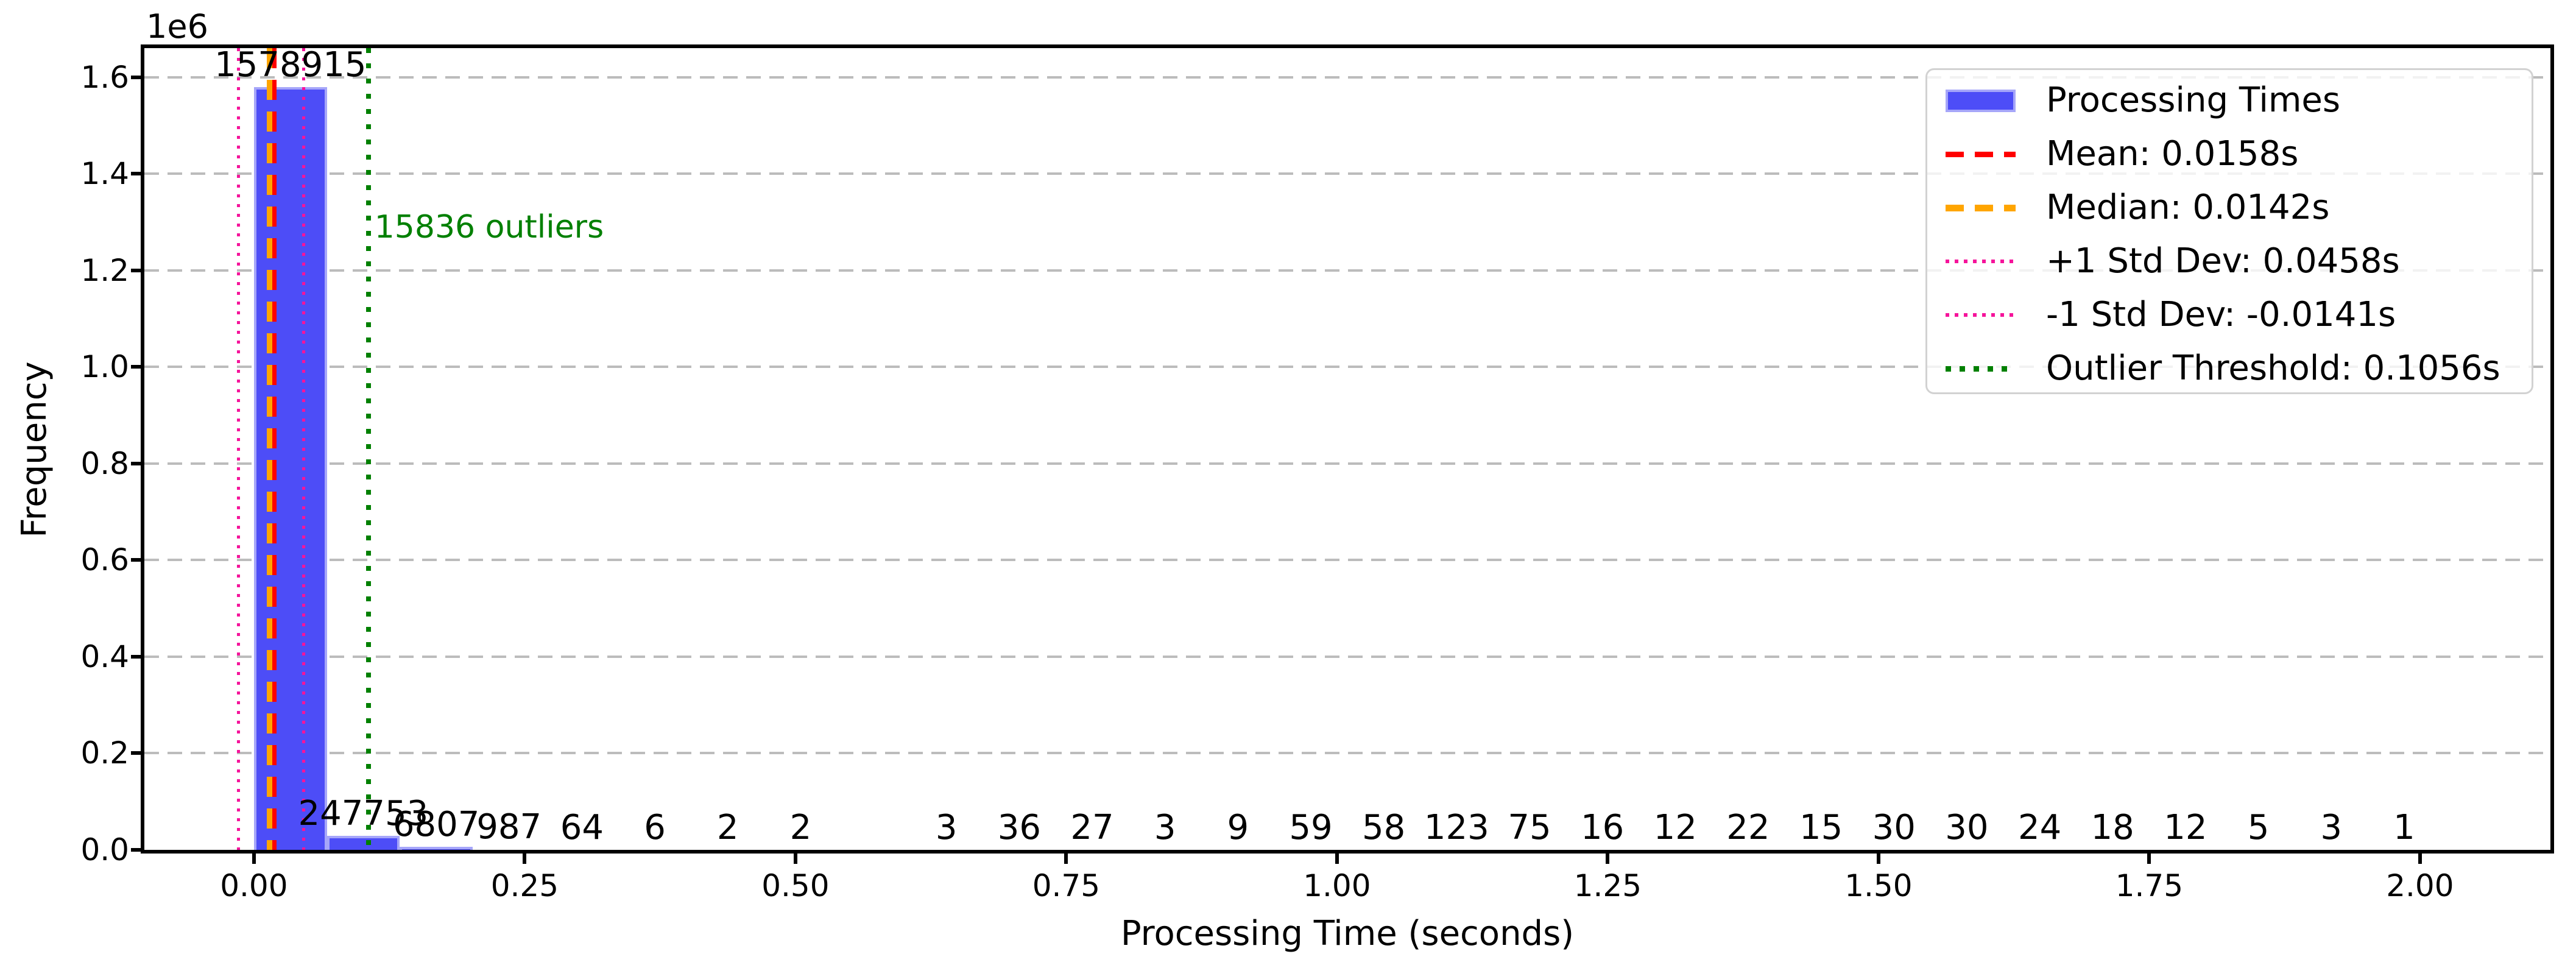 This screenshot has width=2576, height=965. What do you see at coordinates (34, 449) in the screenshot?
I see `y-axis-label: Frequency` at bounding box center [34, 449].